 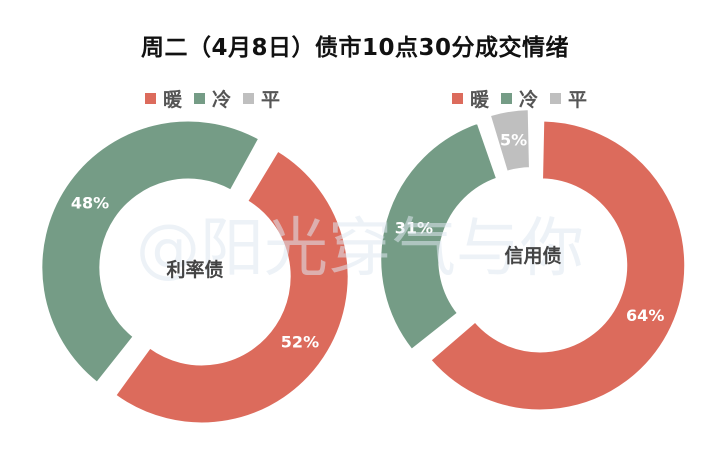 I want to click on legend-left: 暖 冷 平, so click(x=218, y=98).